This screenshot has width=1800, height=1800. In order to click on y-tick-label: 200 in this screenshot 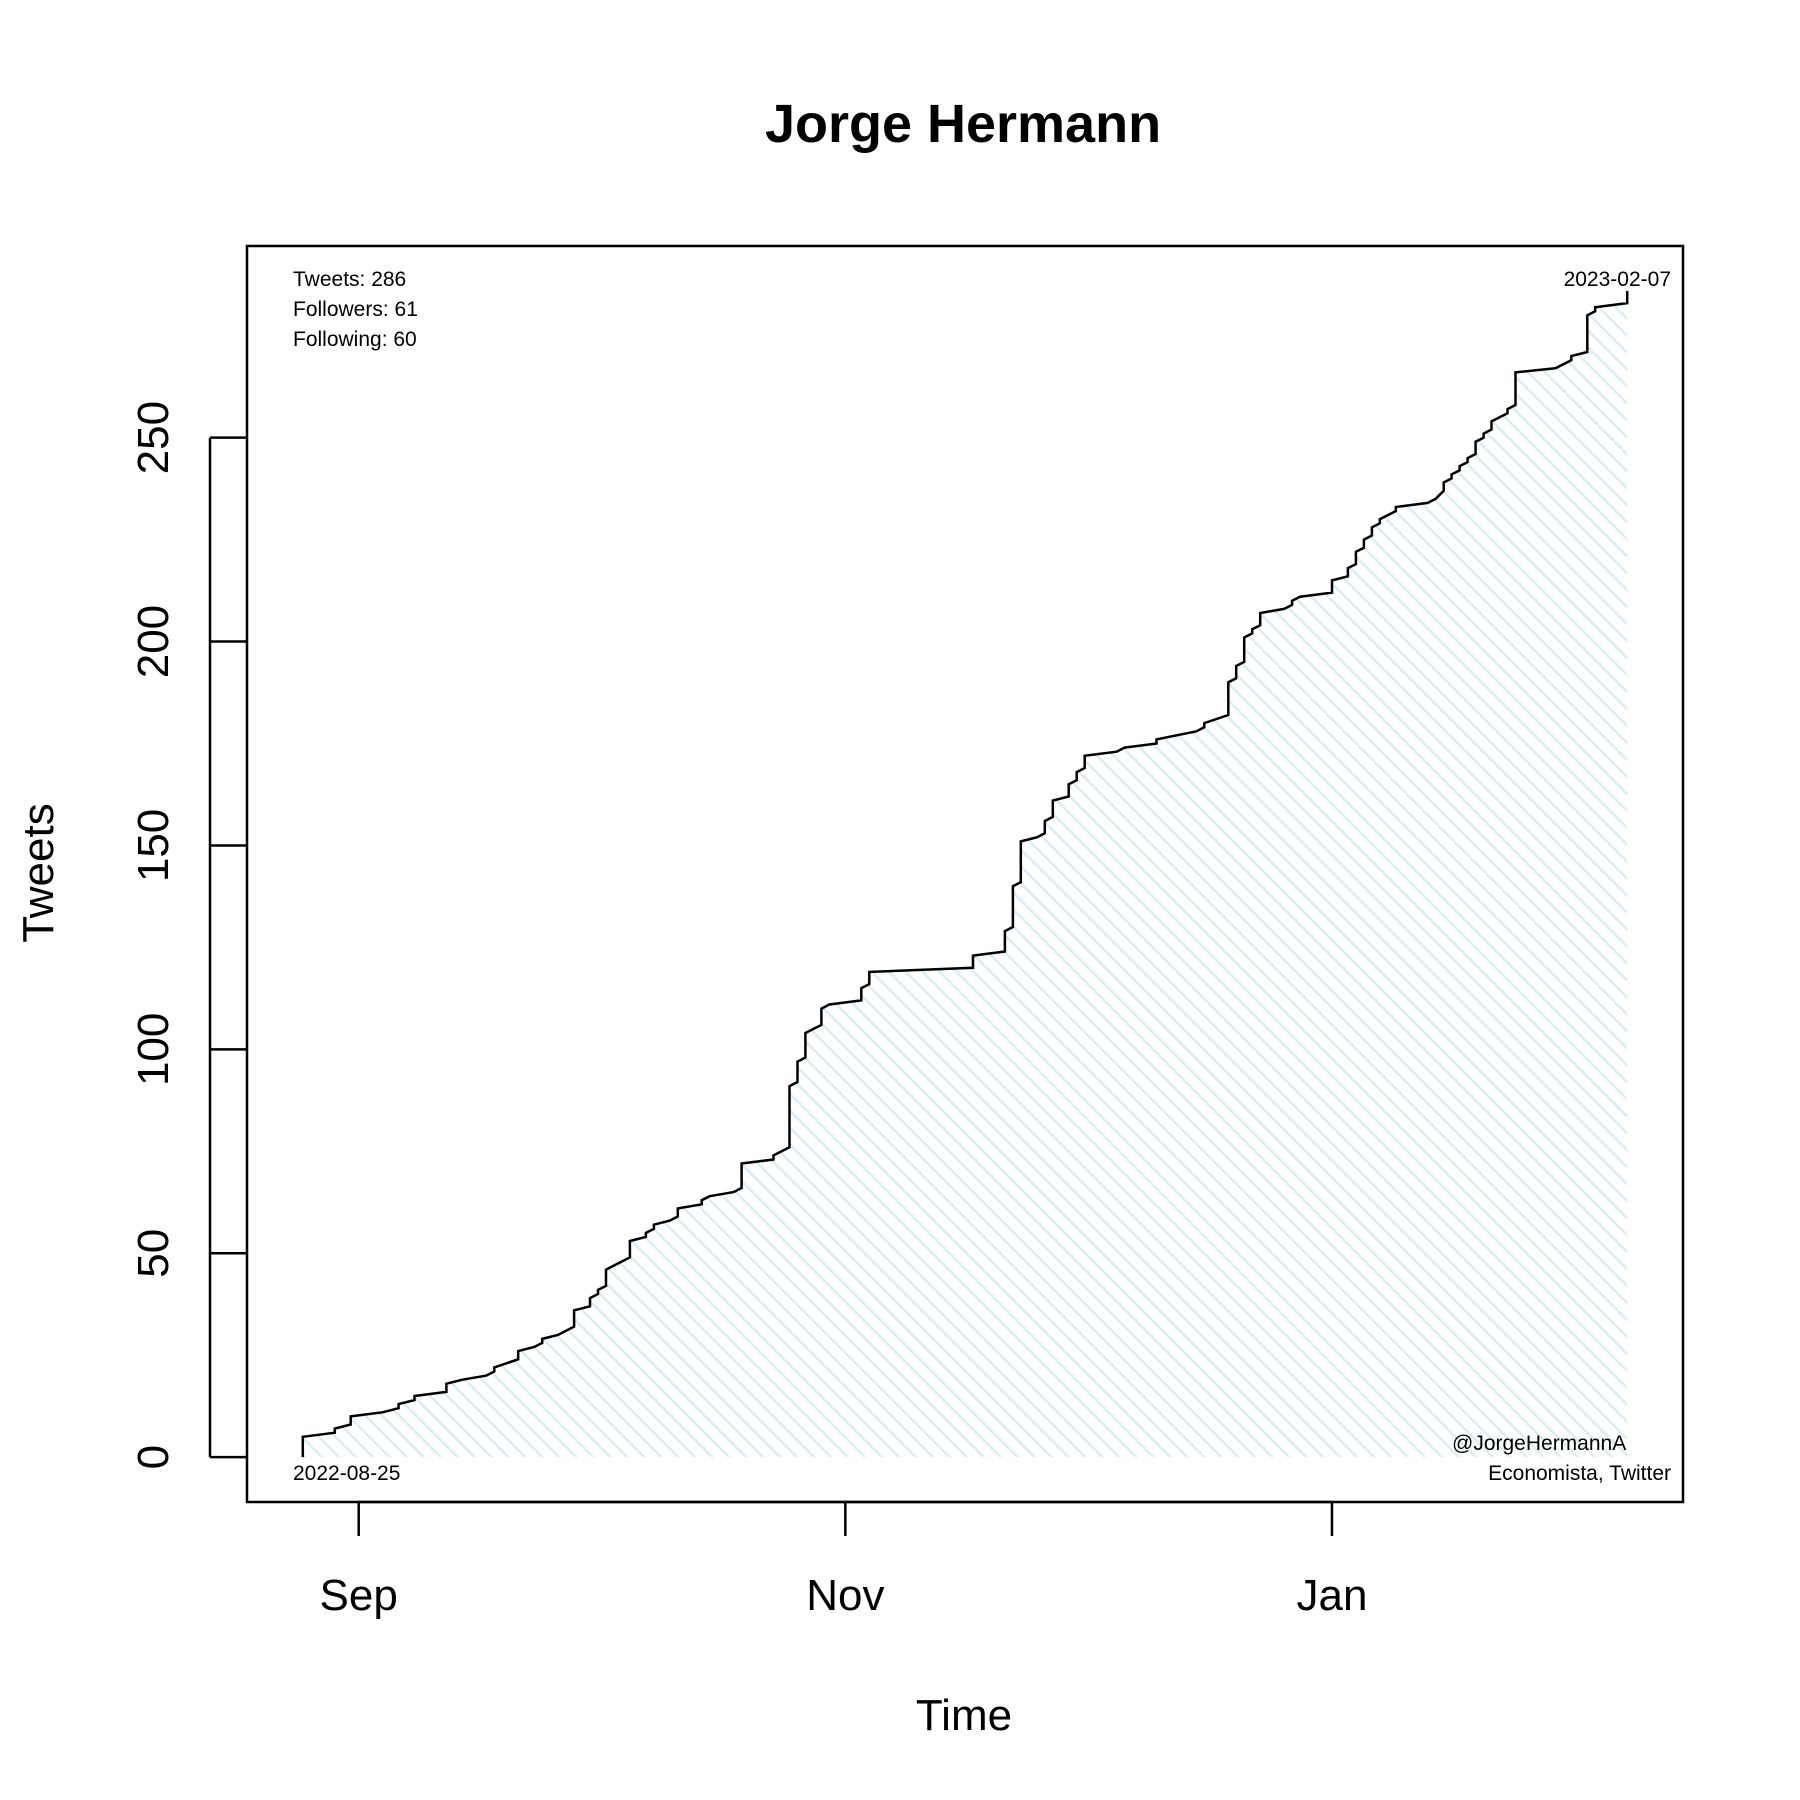, I will do `click(153, 641)`.